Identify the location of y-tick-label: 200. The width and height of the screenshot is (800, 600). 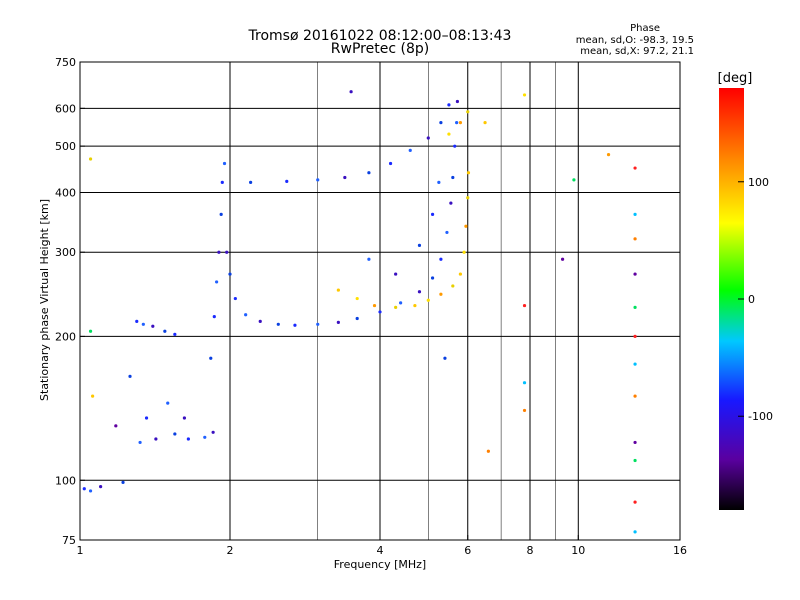
(65, 336).